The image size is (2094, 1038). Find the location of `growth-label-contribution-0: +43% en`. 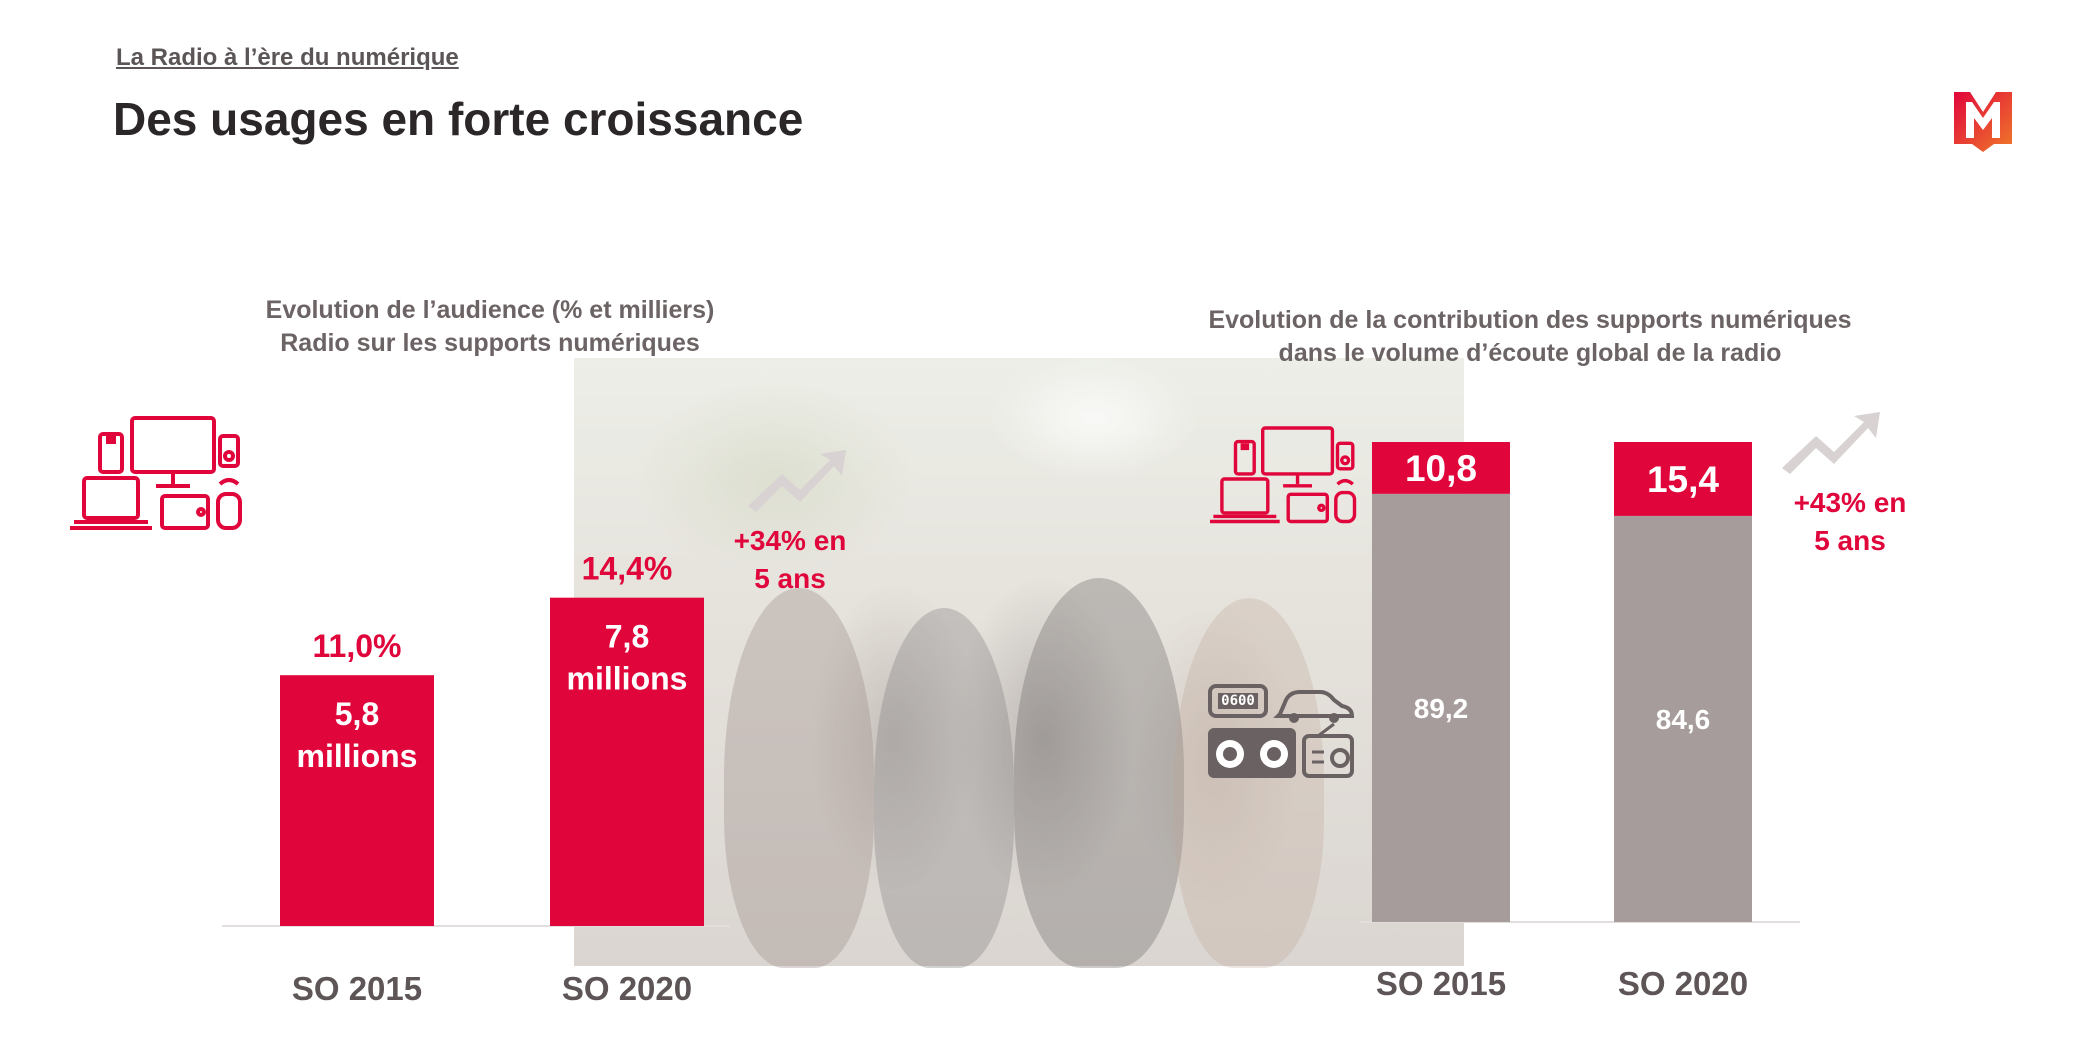

growth-label-contribution-0: +43% en is located at coordinates (1850, 502).